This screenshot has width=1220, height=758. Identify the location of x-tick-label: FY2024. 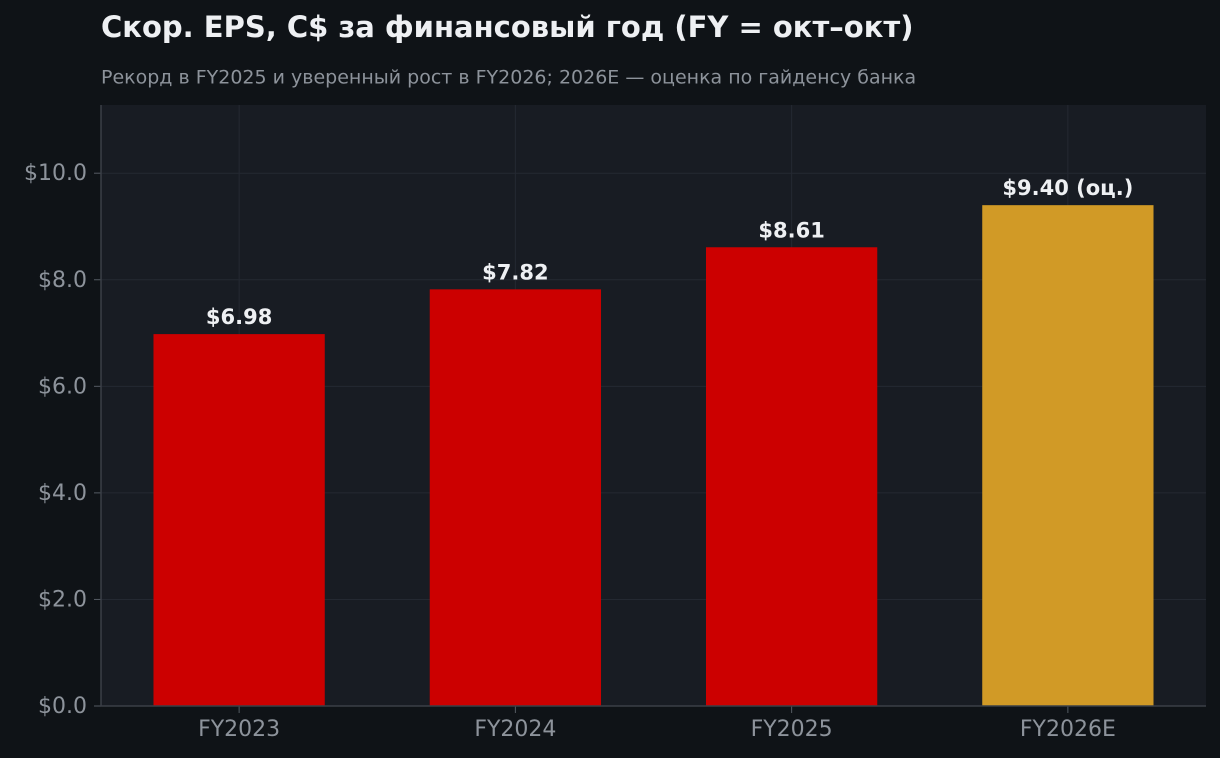
(515, 729).